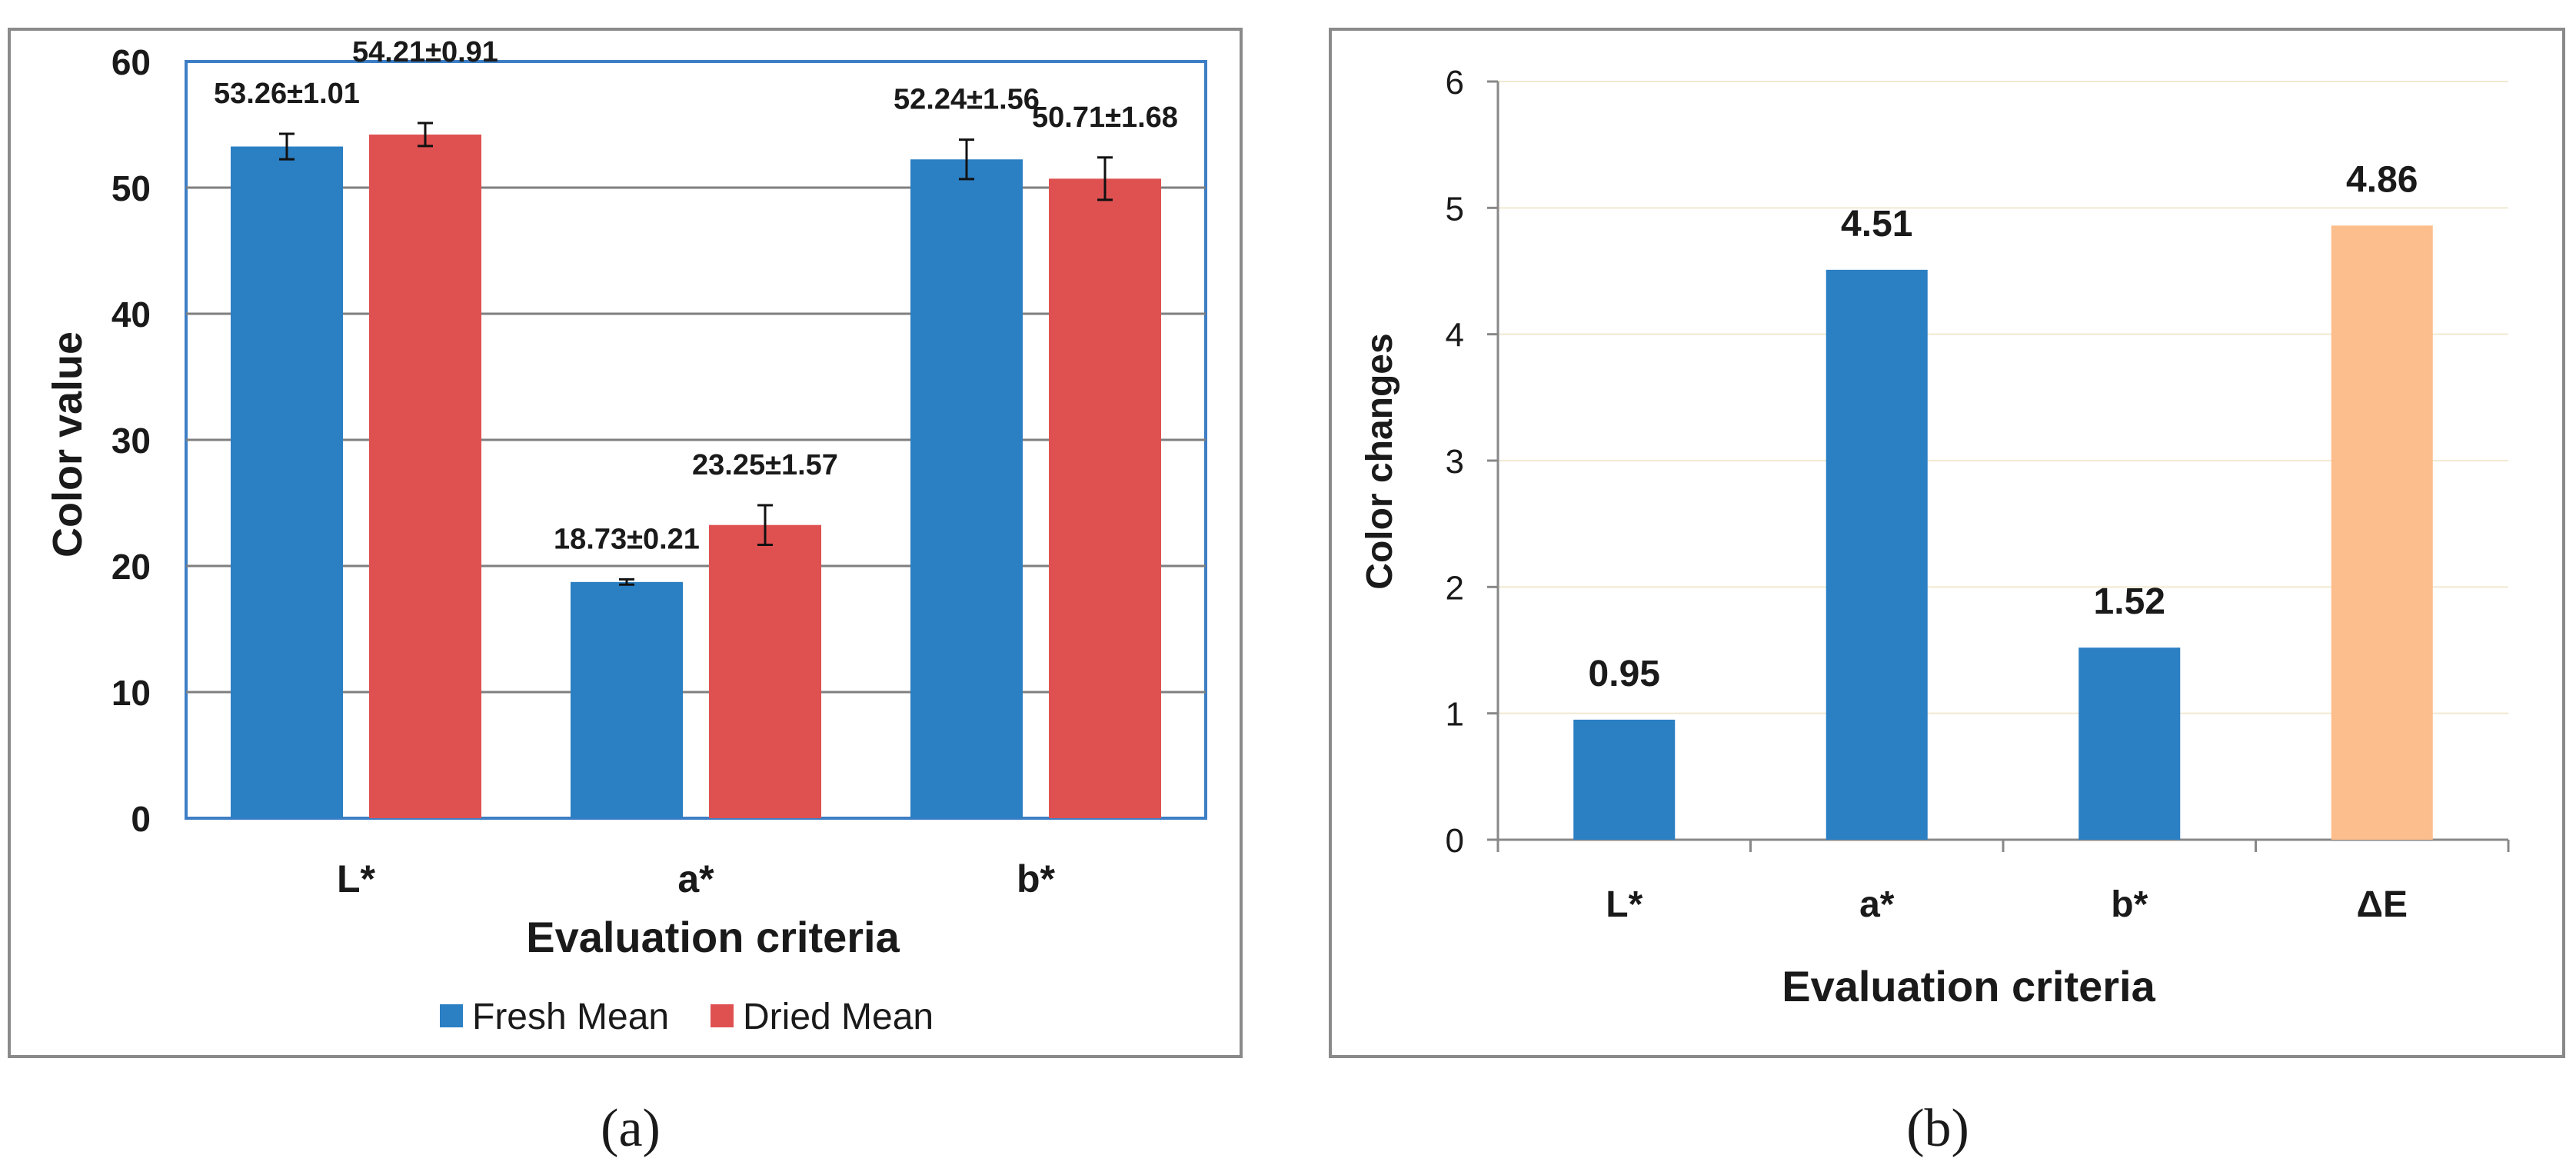  Describe the element at coordinates (1455, 462) in the screenshot. I see `y-tick-label: 3` at that location.